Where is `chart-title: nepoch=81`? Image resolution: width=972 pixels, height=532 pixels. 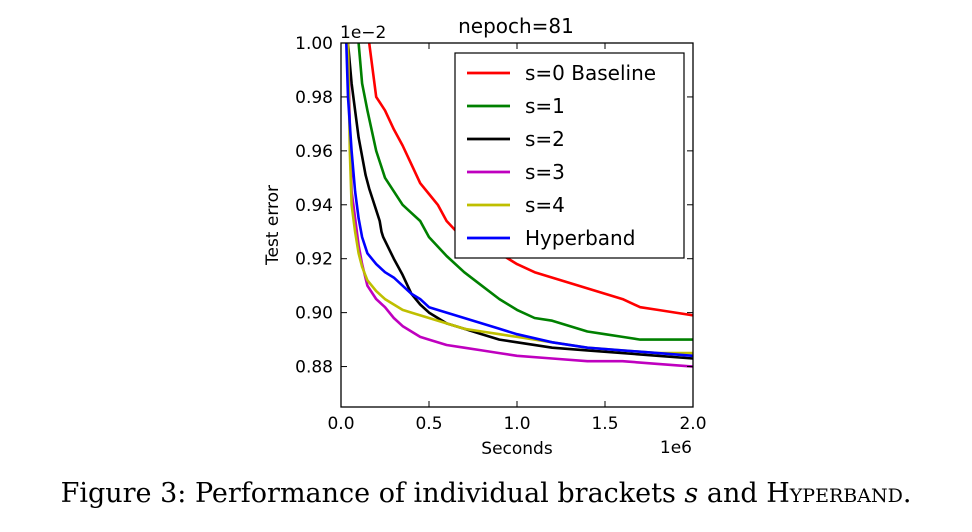
chart-title: nepoch=81 is located at coordinates (516, 26).